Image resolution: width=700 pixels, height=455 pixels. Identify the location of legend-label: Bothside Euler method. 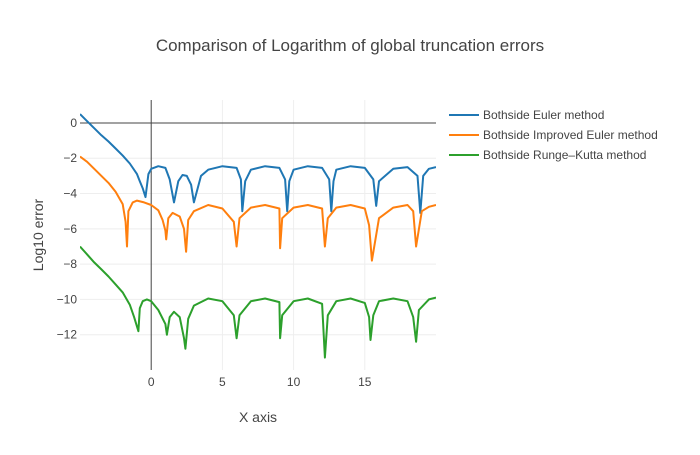
(543, 115).